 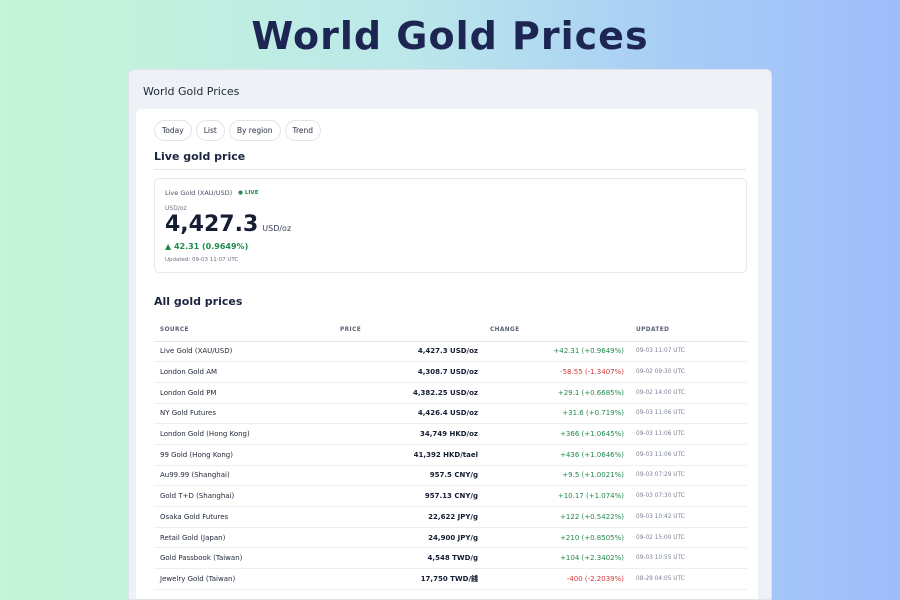 I want to click on table-header-row: SOURCE PRICE CHANGE UPDATED, so click(x=450, y=331).